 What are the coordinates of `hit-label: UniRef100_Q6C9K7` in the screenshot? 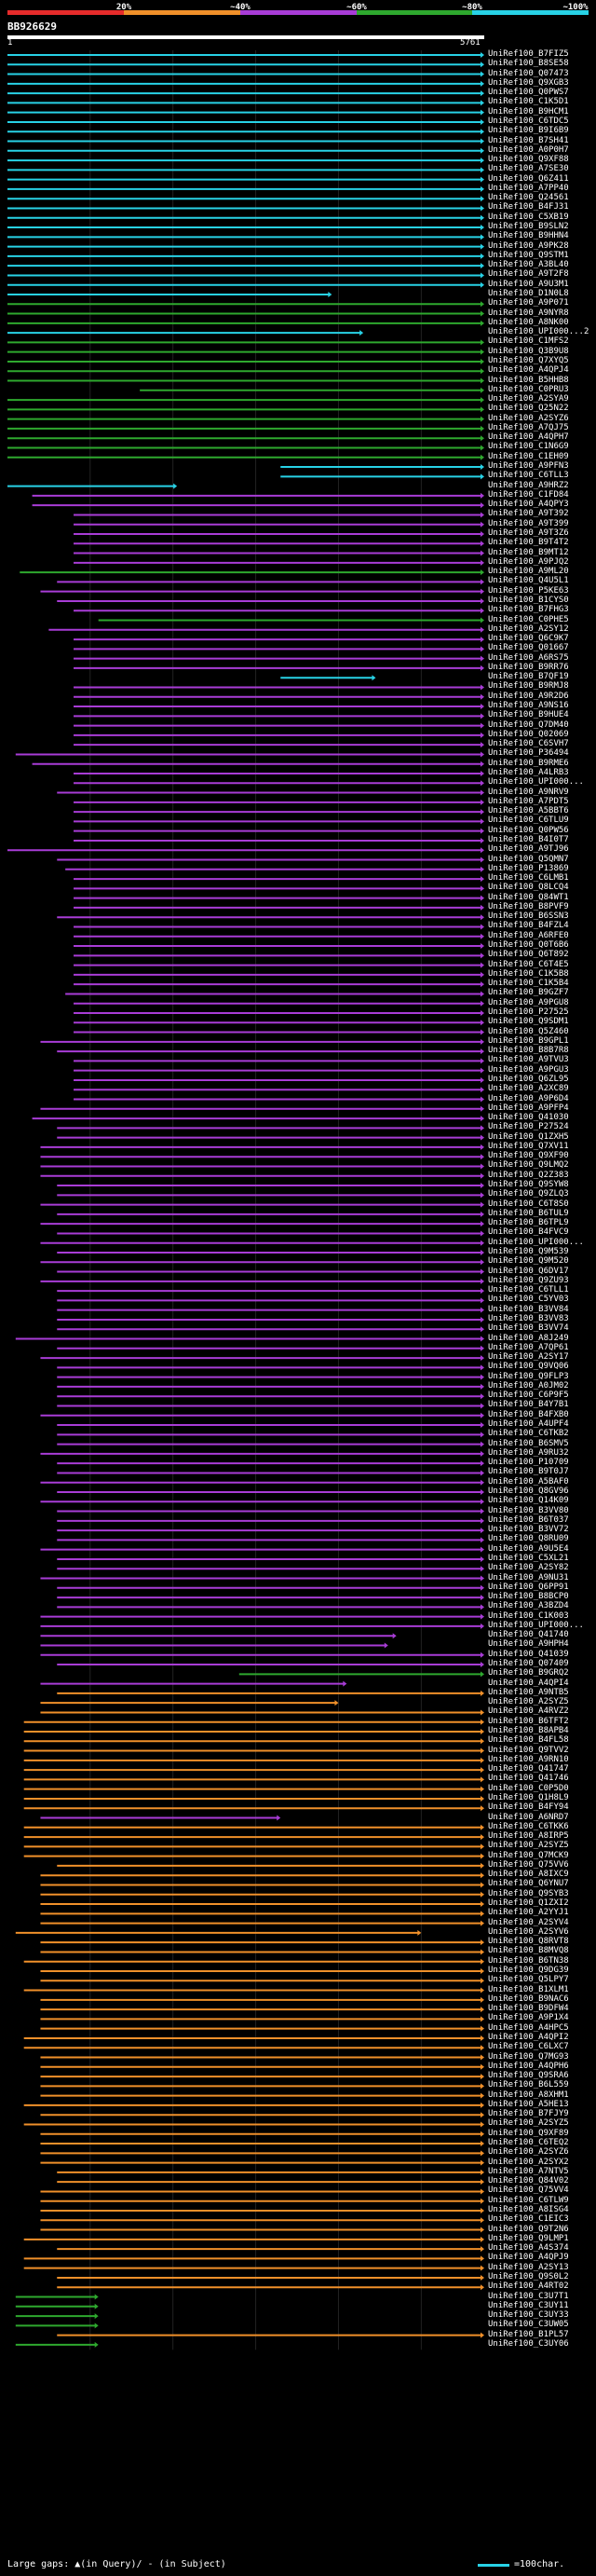 It's located at (528, 639).